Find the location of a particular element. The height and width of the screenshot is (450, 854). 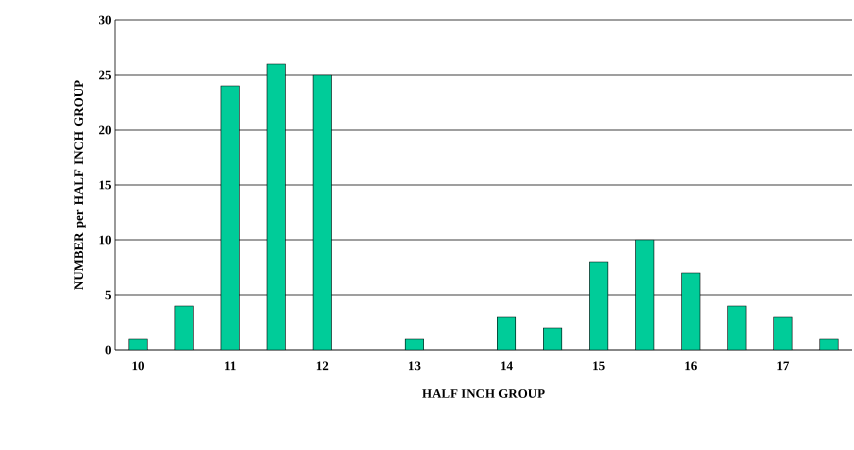

y-tick-label: 20 is located at coordinates (105, 130).